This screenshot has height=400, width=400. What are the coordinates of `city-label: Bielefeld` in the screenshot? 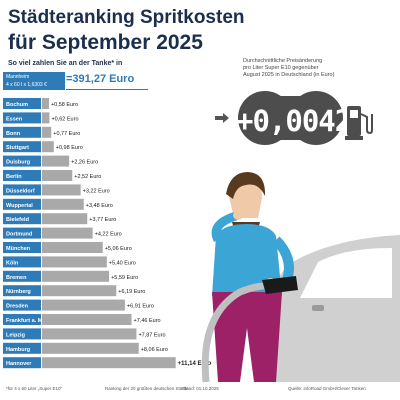 It's located at (17, 220).